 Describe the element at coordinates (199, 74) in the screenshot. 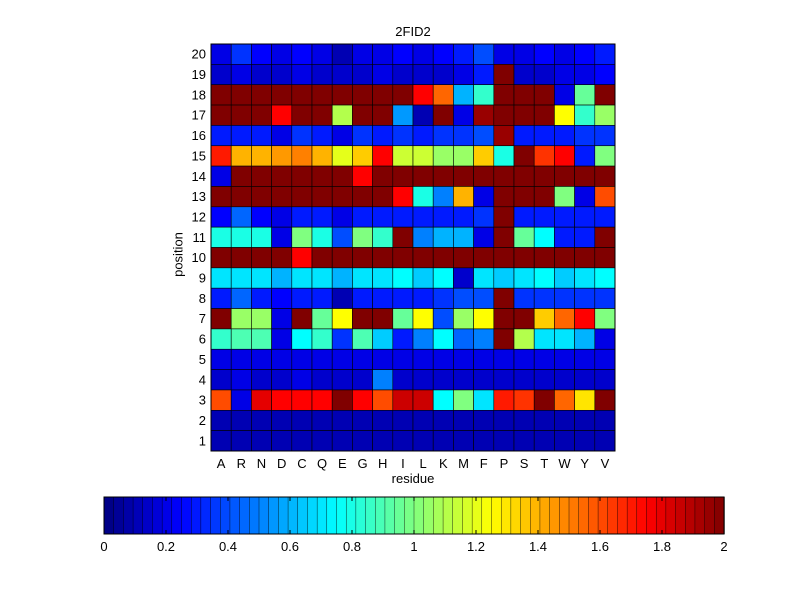

I see `y-tick-label: 19` at that location.